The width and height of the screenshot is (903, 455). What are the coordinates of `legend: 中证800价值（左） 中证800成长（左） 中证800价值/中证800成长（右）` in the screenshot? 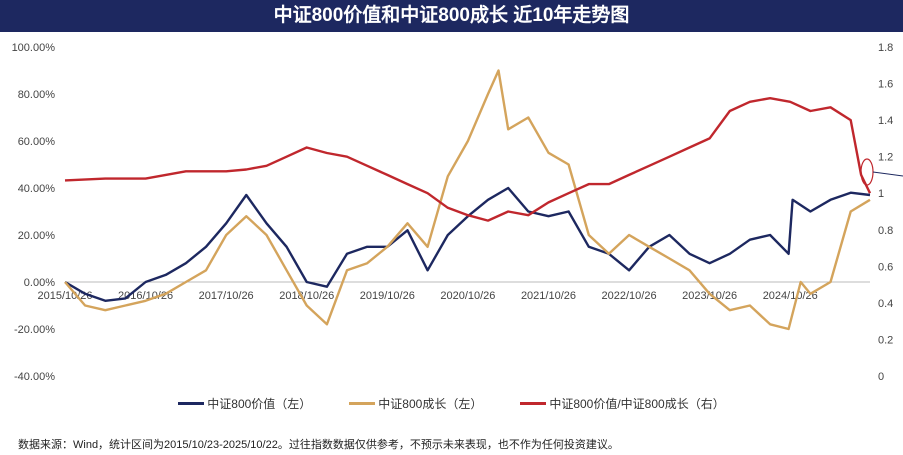 It's located at (451, 403).